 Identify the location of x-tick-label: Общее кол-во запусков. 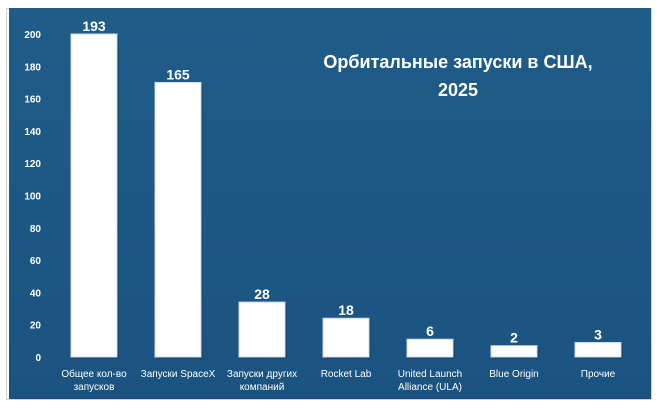
(94, 380).